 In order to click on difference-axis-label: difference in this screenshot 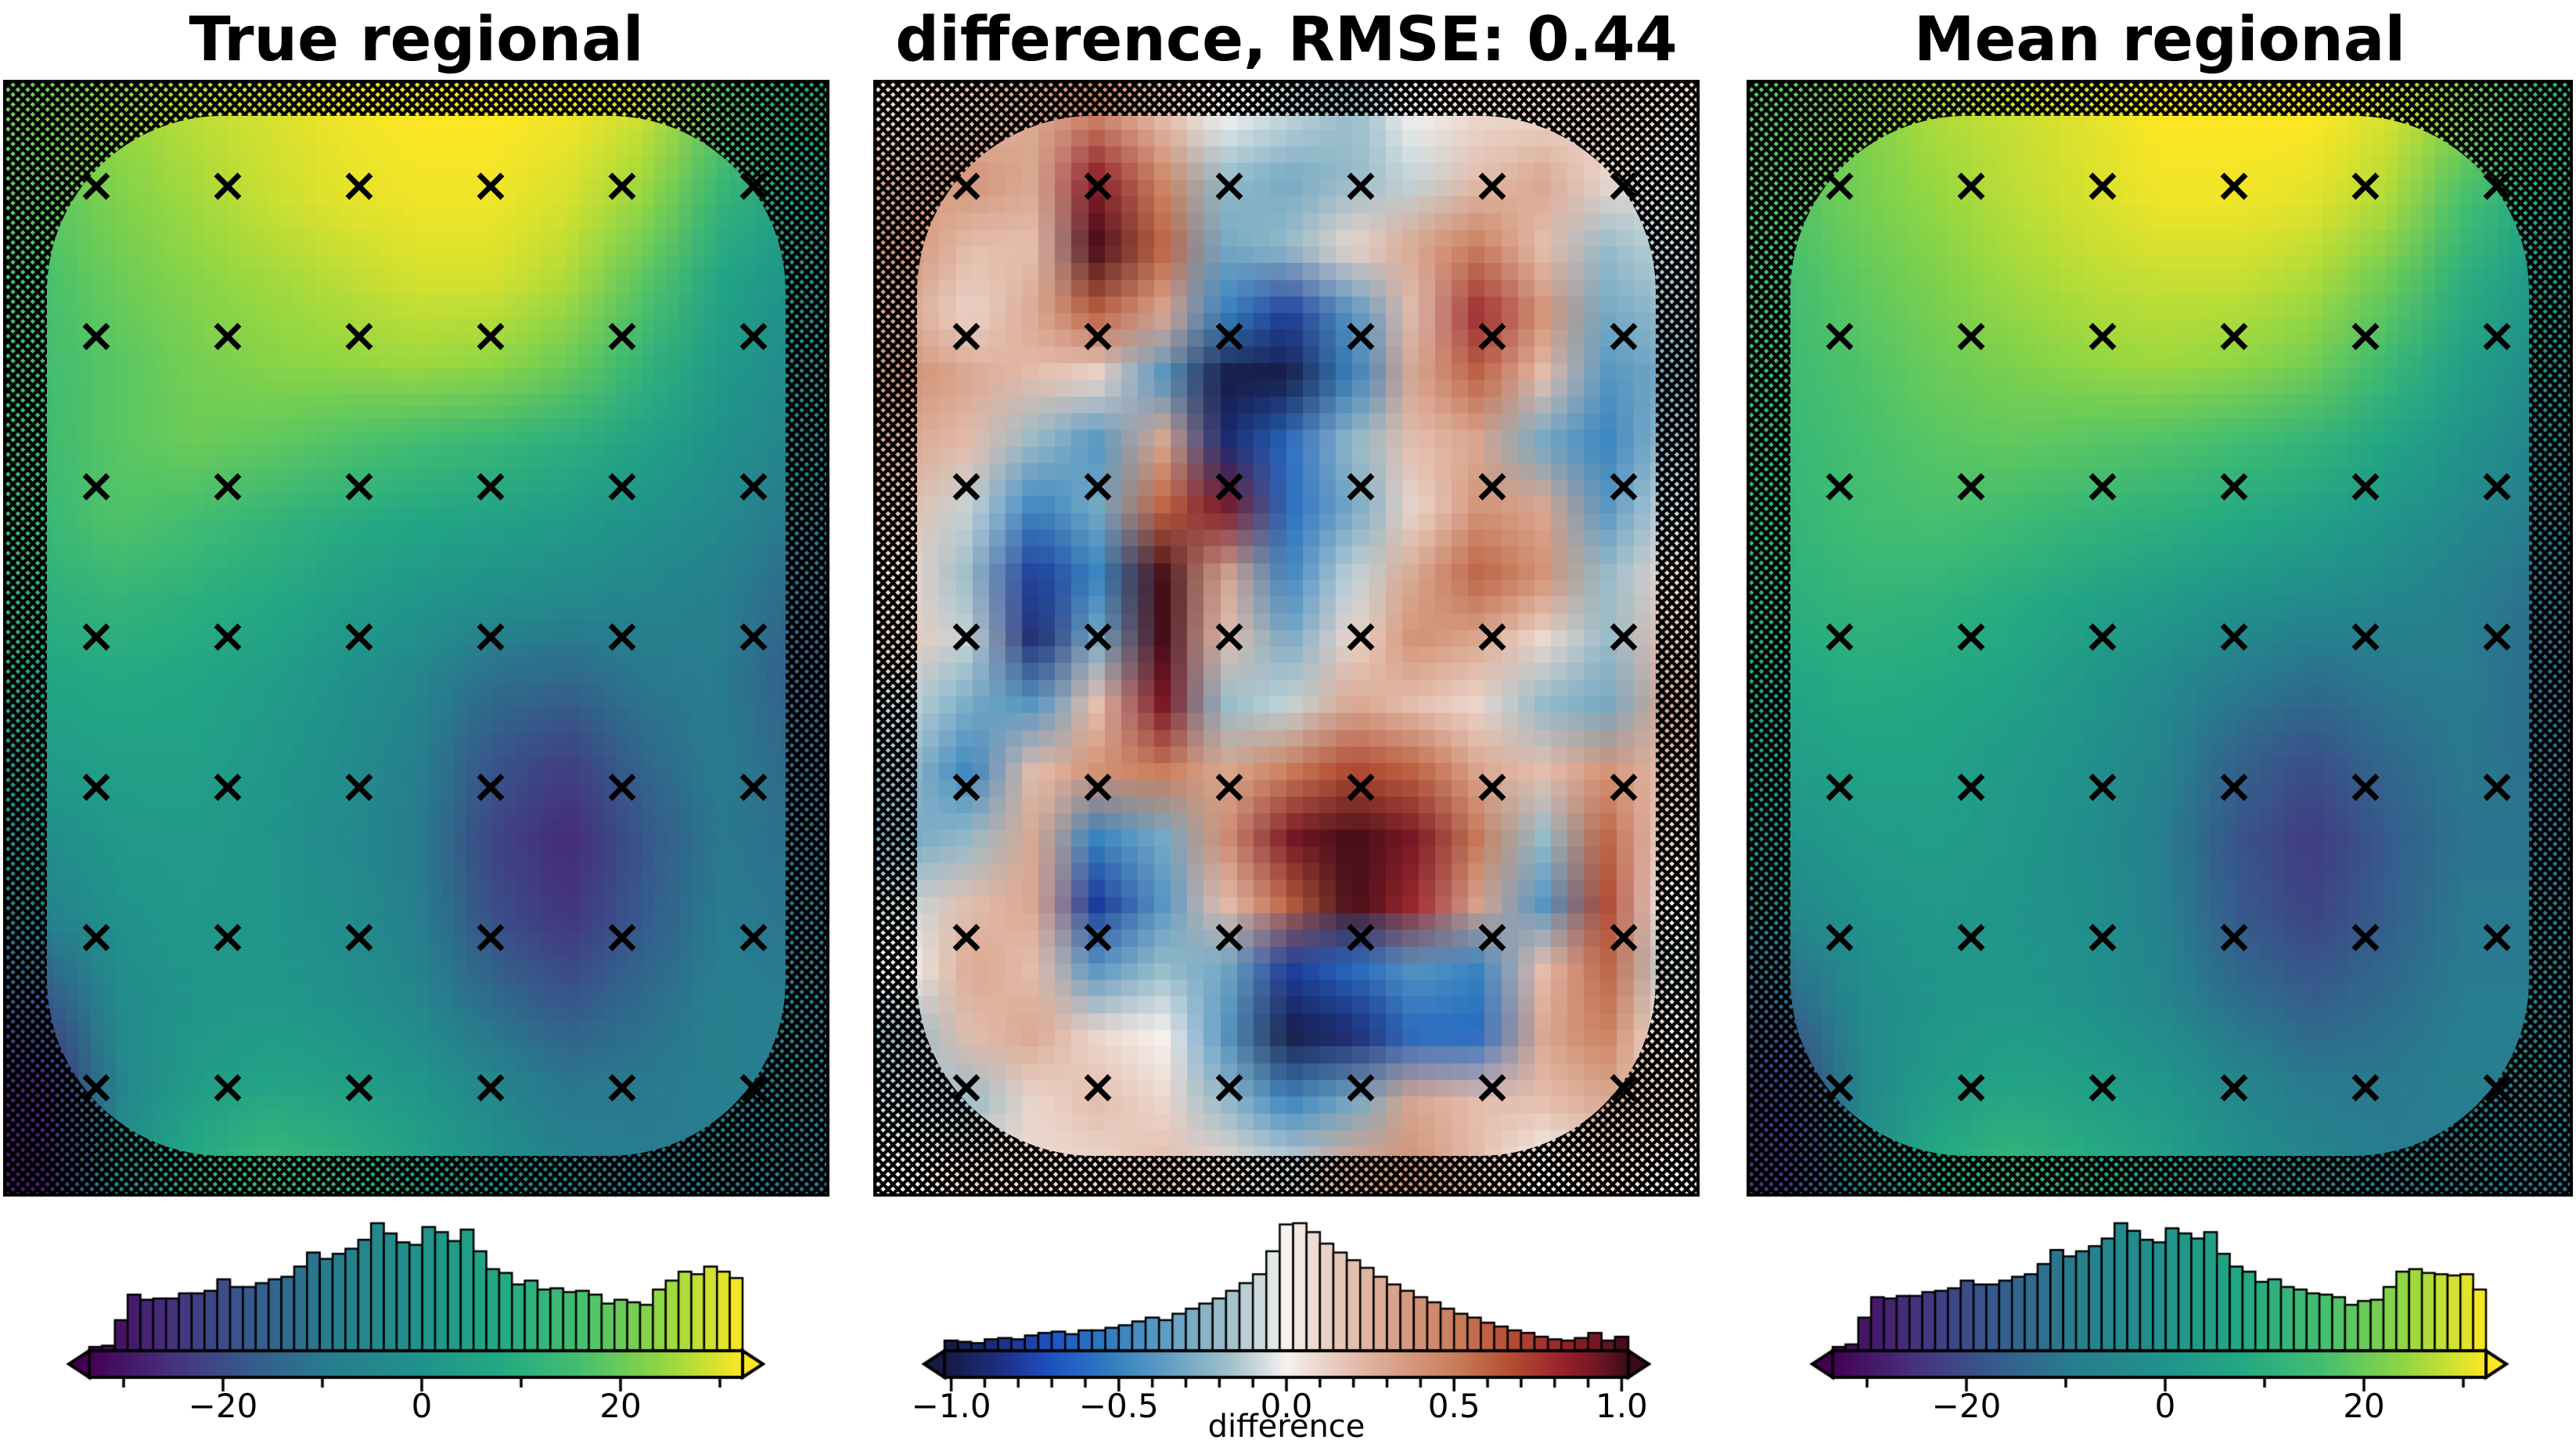, I will do `click(1286, 1427)`.